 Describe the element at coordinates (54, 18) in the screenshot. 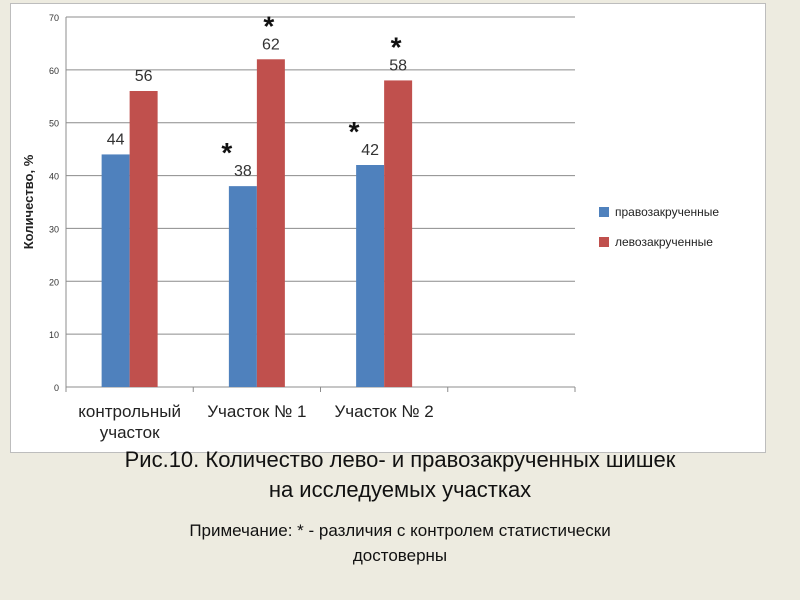

I see `y-tick-label: 70` at that location.